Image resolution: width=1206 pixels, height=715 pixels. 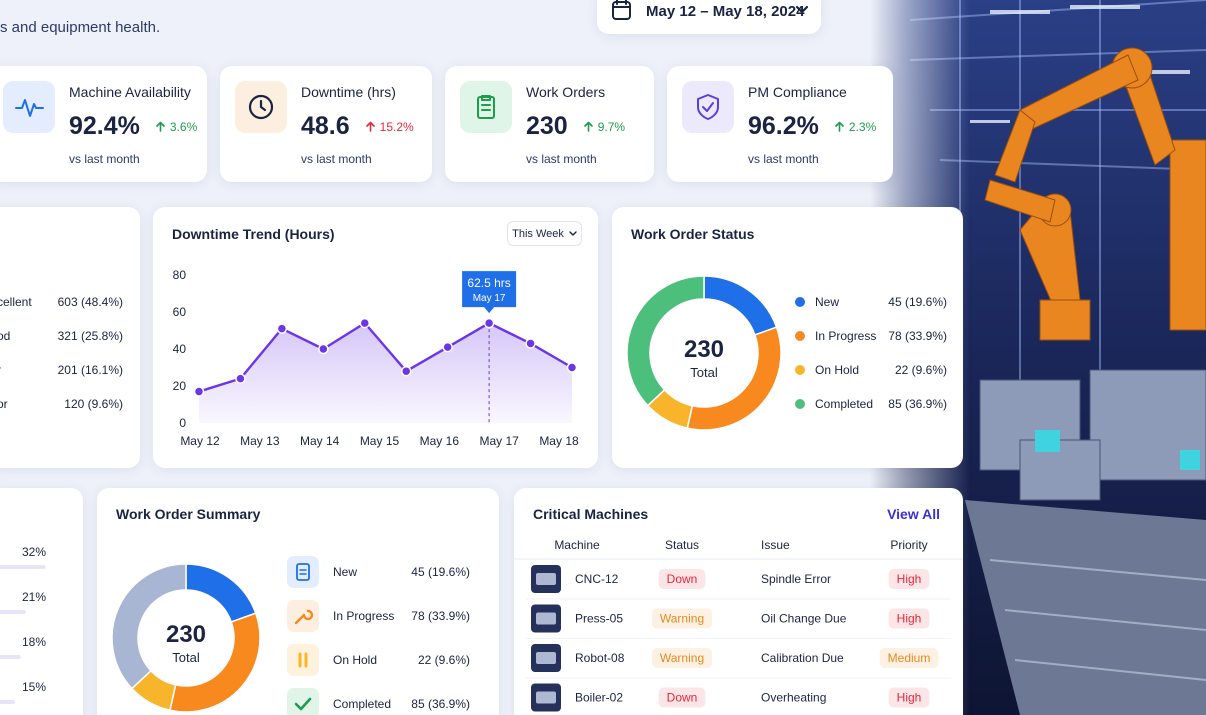 I want to click on column-header: Status, so click(x=682, y=545).